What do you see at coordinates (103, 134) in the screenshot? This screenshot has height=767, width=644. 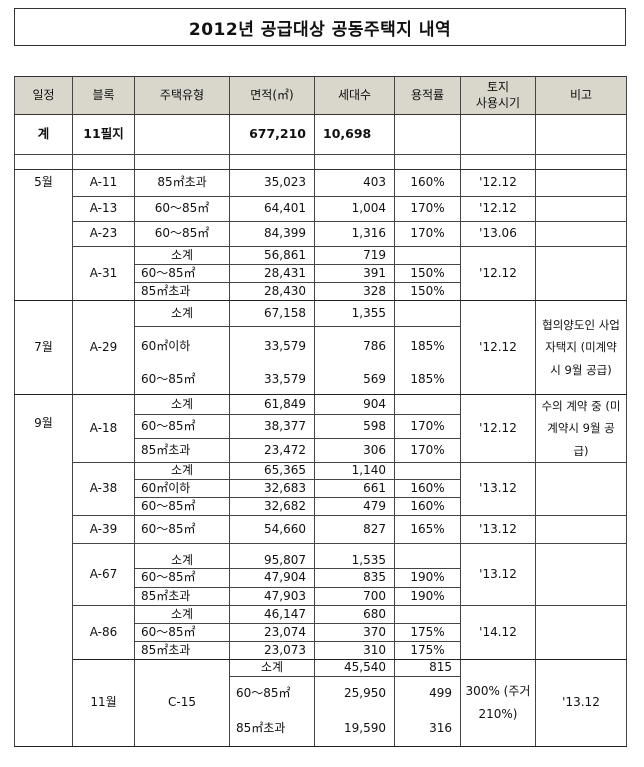 I see `total-block: 11필지` at bounding box center [103, 134].